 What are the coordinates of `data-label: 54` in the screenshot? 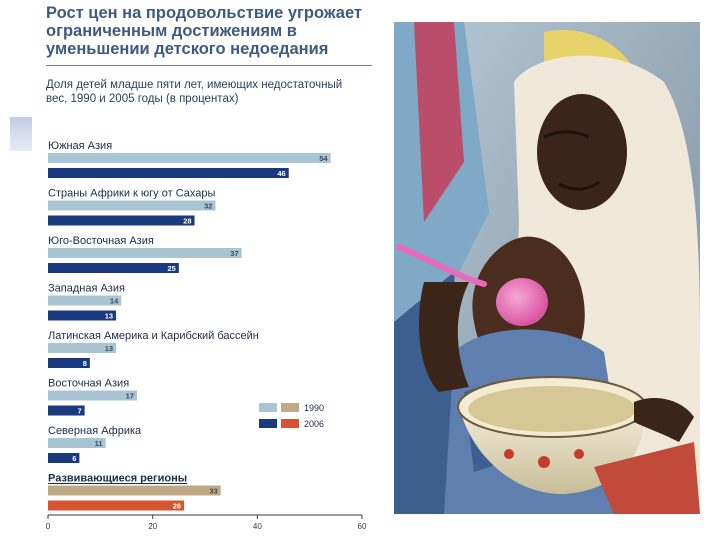 It's located at (323, 158).